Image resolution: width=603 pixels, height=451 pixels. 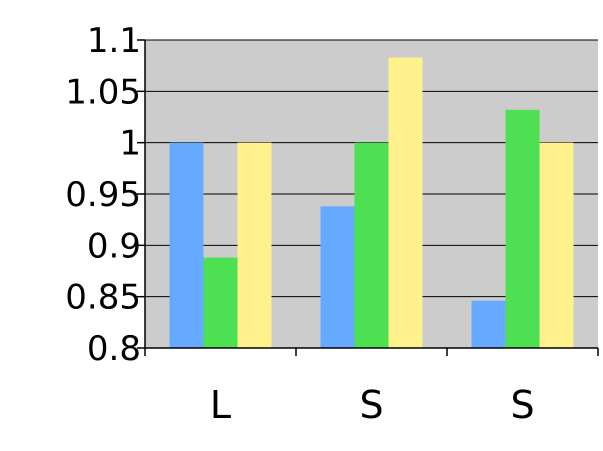 I want to click on y-tick-label: 0.8, so click(x=114, y=349).